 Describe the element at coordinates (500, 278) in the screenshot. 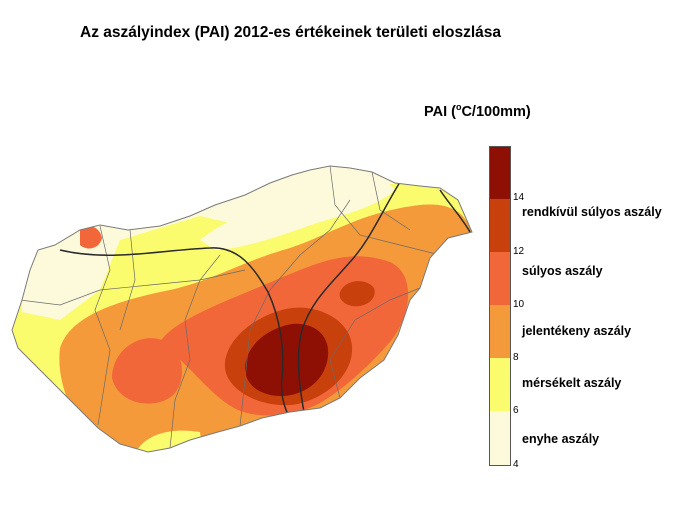

I see `legend-swatch-severe` at that location.